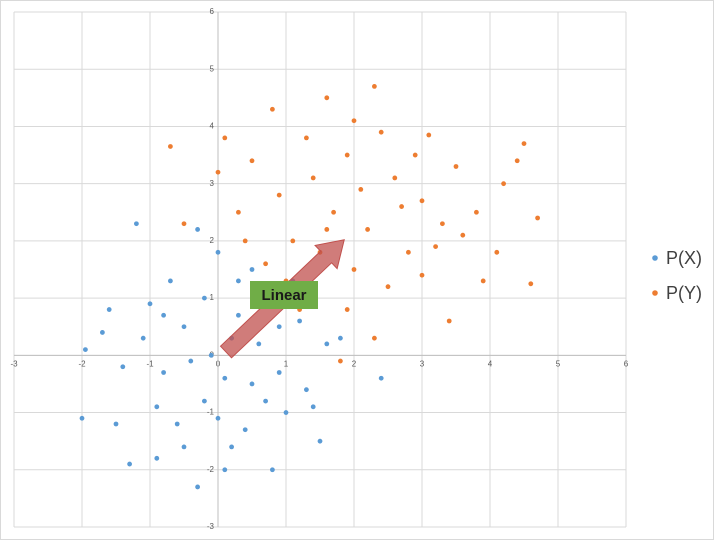  Describe the element at coordinates (211, 526) in the screenshot. I see `y-tick-label: -3` at that location.